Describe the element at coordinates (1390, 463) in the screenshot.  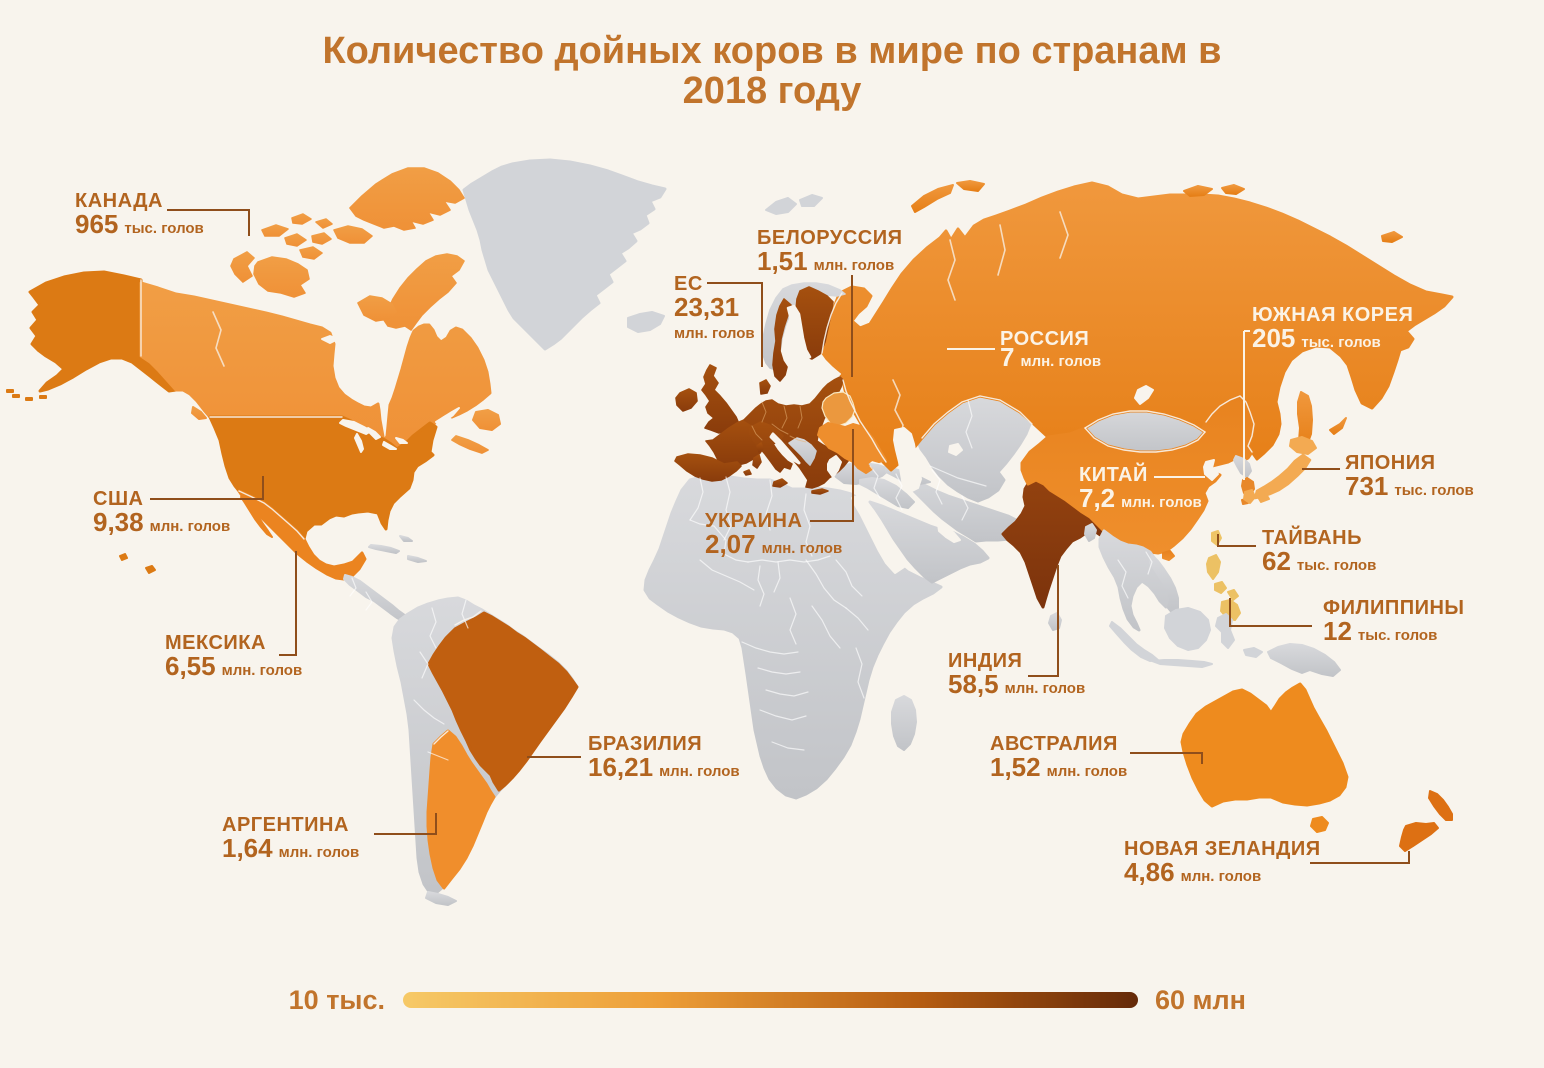
I see `svg-text: ЯПОНИЯ` at that location.